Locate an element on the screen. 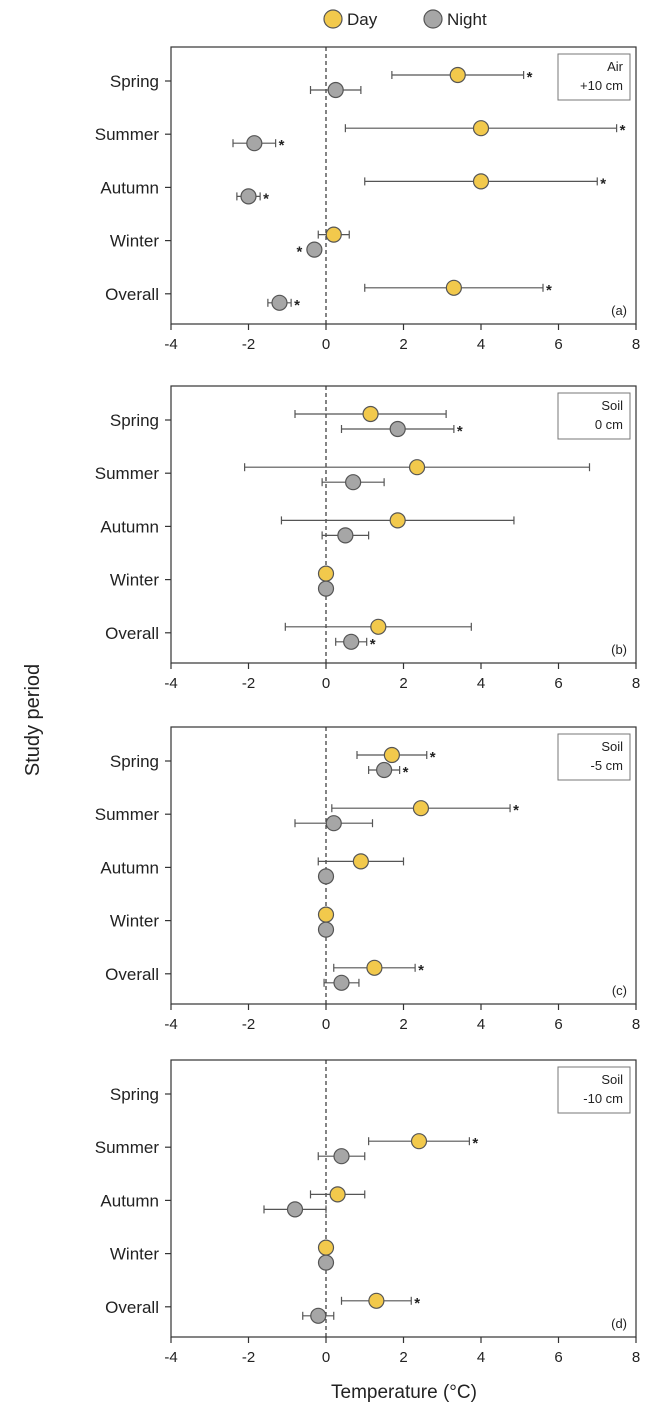  layer-label-text: +10 cm is located at coordinates (601, 85).